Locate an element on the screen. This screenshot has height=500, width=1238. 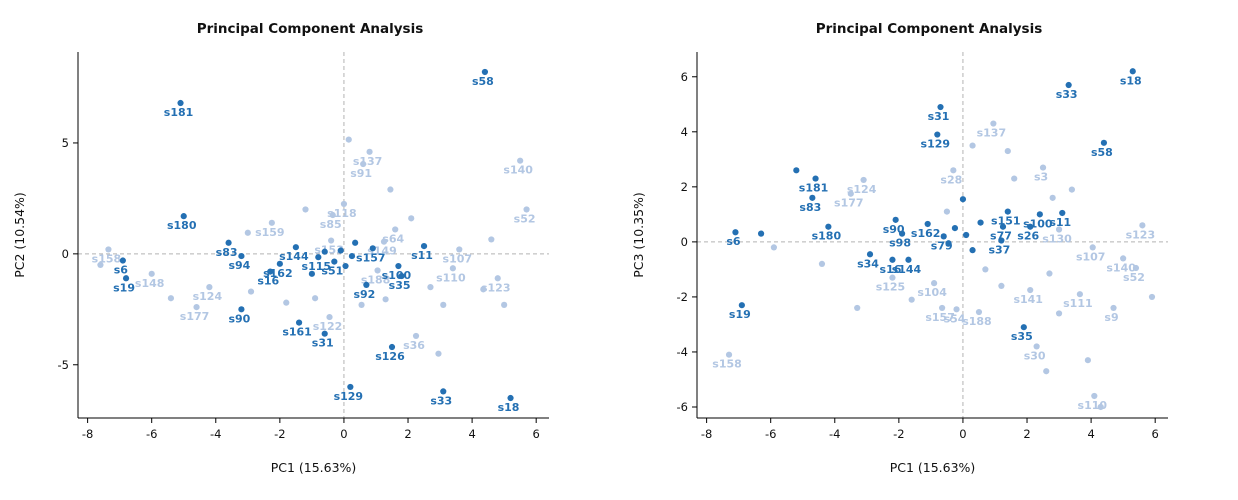
point-label: s92 is located at coordinates (364, 294).